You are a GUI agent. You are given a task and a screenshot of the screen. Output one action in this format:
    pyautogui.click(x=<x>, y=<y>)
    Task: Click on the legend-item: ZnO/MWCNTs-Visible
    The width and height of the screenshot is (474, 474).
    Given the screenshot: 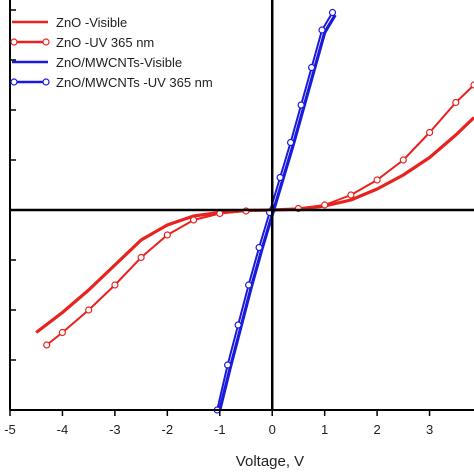 What is the action you would take?
    pyautogui.click(x=97, y=62)
    